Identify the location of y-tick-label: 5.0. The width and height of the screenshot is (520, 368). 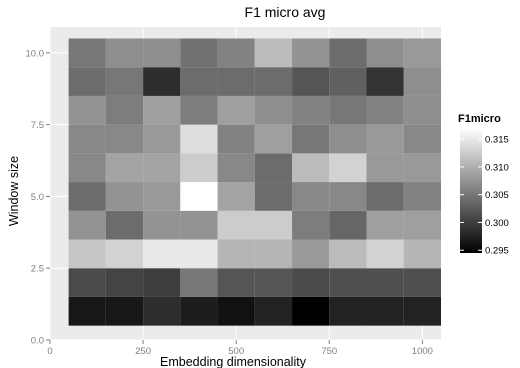
(37, 197).